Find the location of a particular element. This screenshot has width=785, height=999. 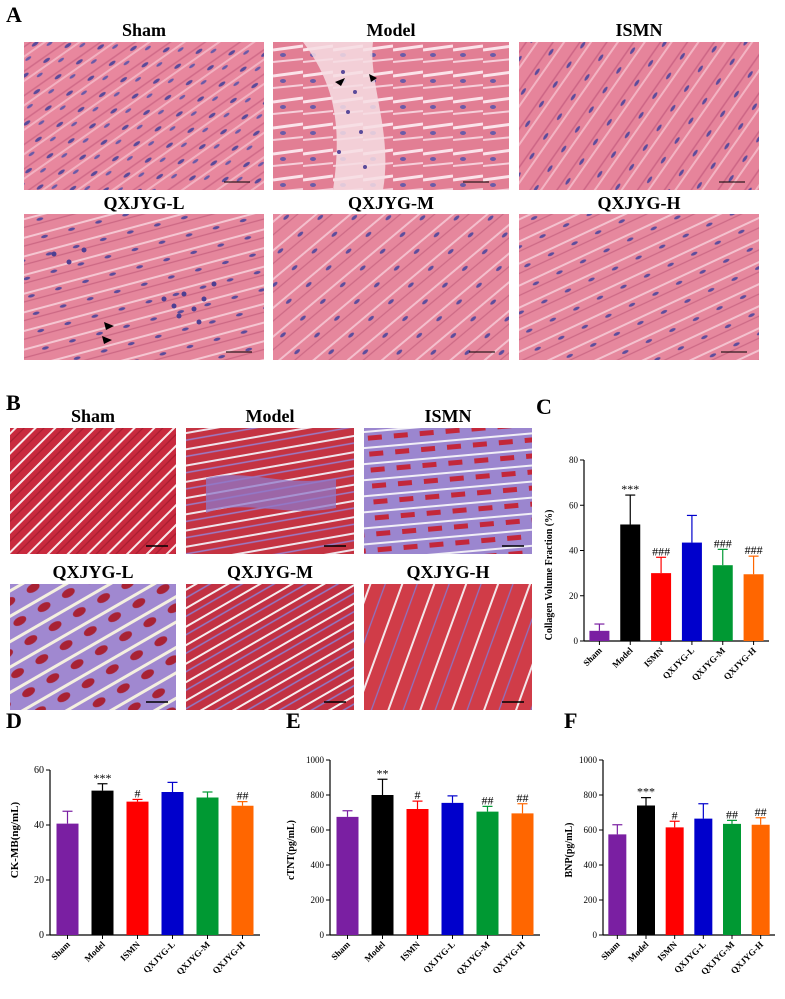

y-tick-label: 200 is located at coordinates (318, 900).